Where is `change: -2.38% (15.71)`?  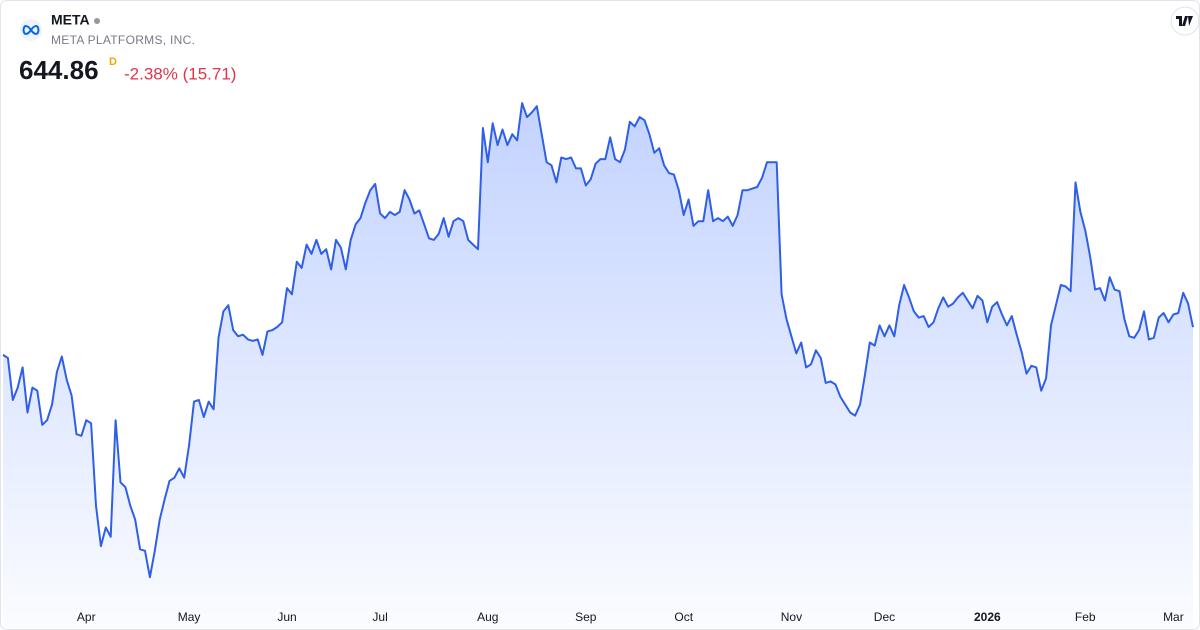
change: -2.38% (15.71) is located at coordinates (180, 73).